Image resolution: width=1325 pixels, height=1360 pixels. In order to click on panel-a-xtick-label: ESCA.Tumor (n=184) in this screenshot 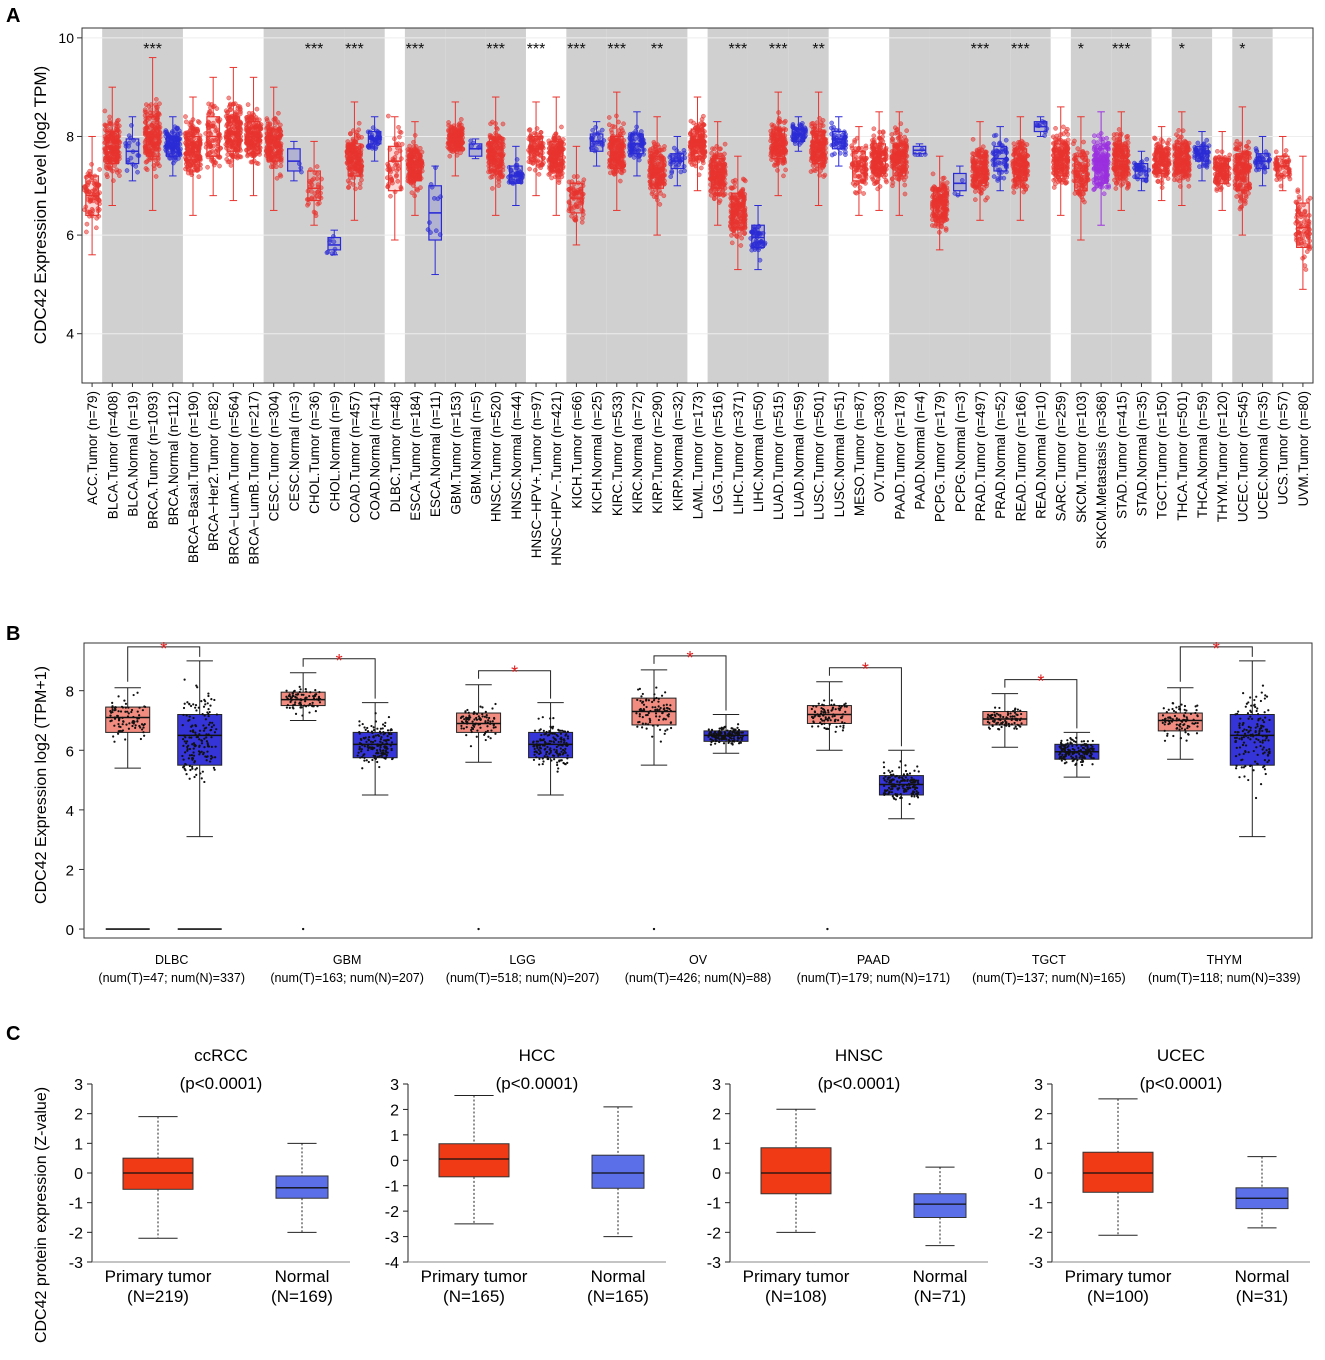, I will do `click(415, 456)`.